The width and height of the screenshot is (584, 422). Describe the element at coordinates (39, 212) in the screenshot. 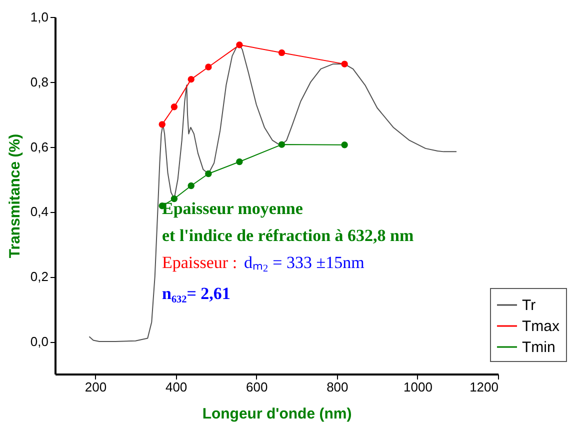

I see `y-tick-label: 0,4` at that location.